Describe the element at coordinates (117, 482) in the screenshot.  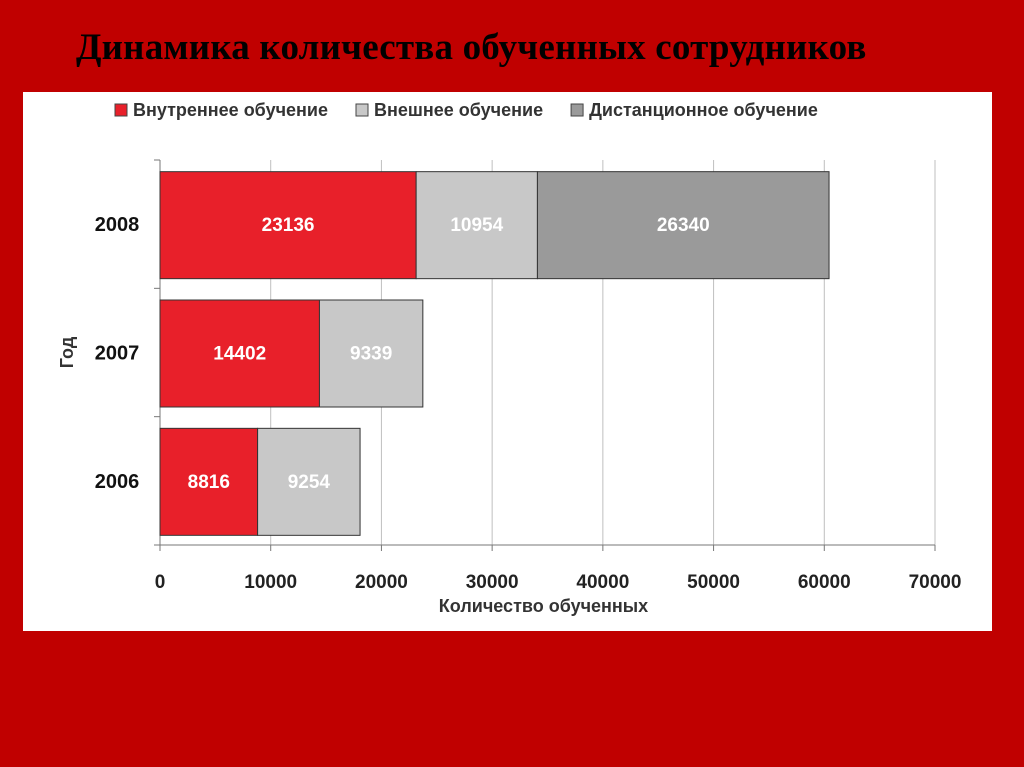
I see `y-tick-label-2006: 2006` at that location.